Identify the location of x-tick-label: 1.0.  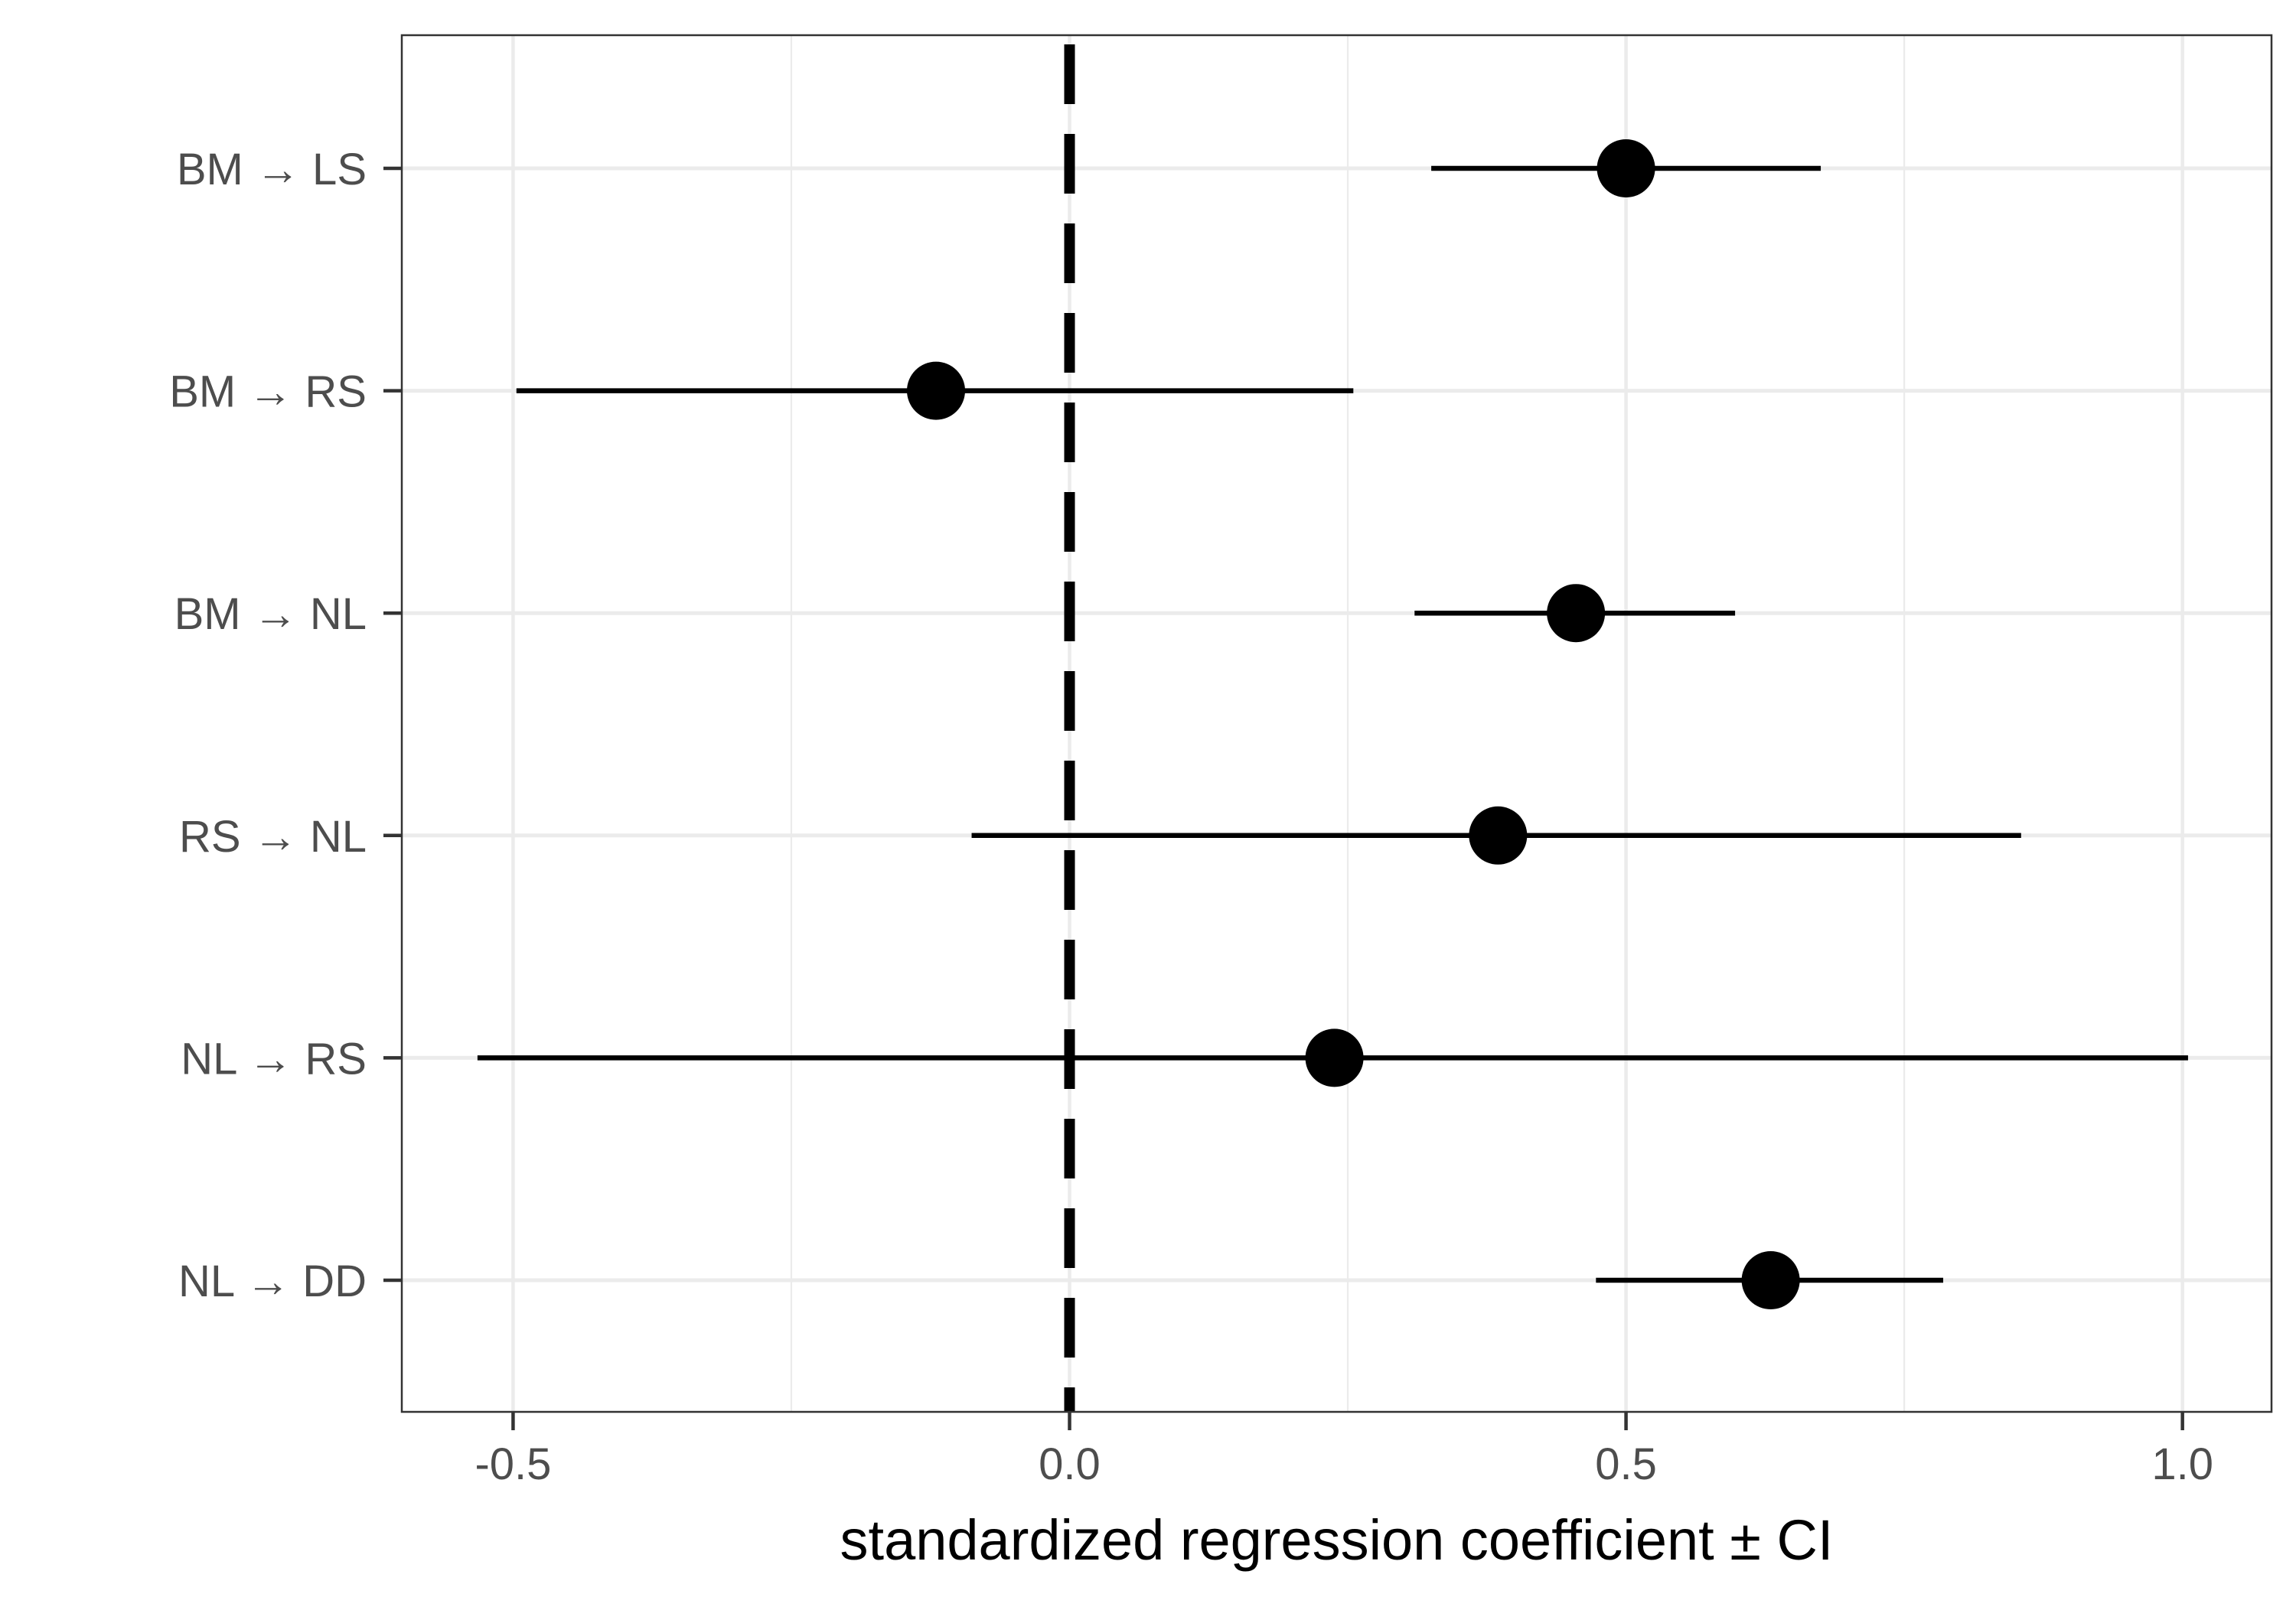
(2182, 1464).